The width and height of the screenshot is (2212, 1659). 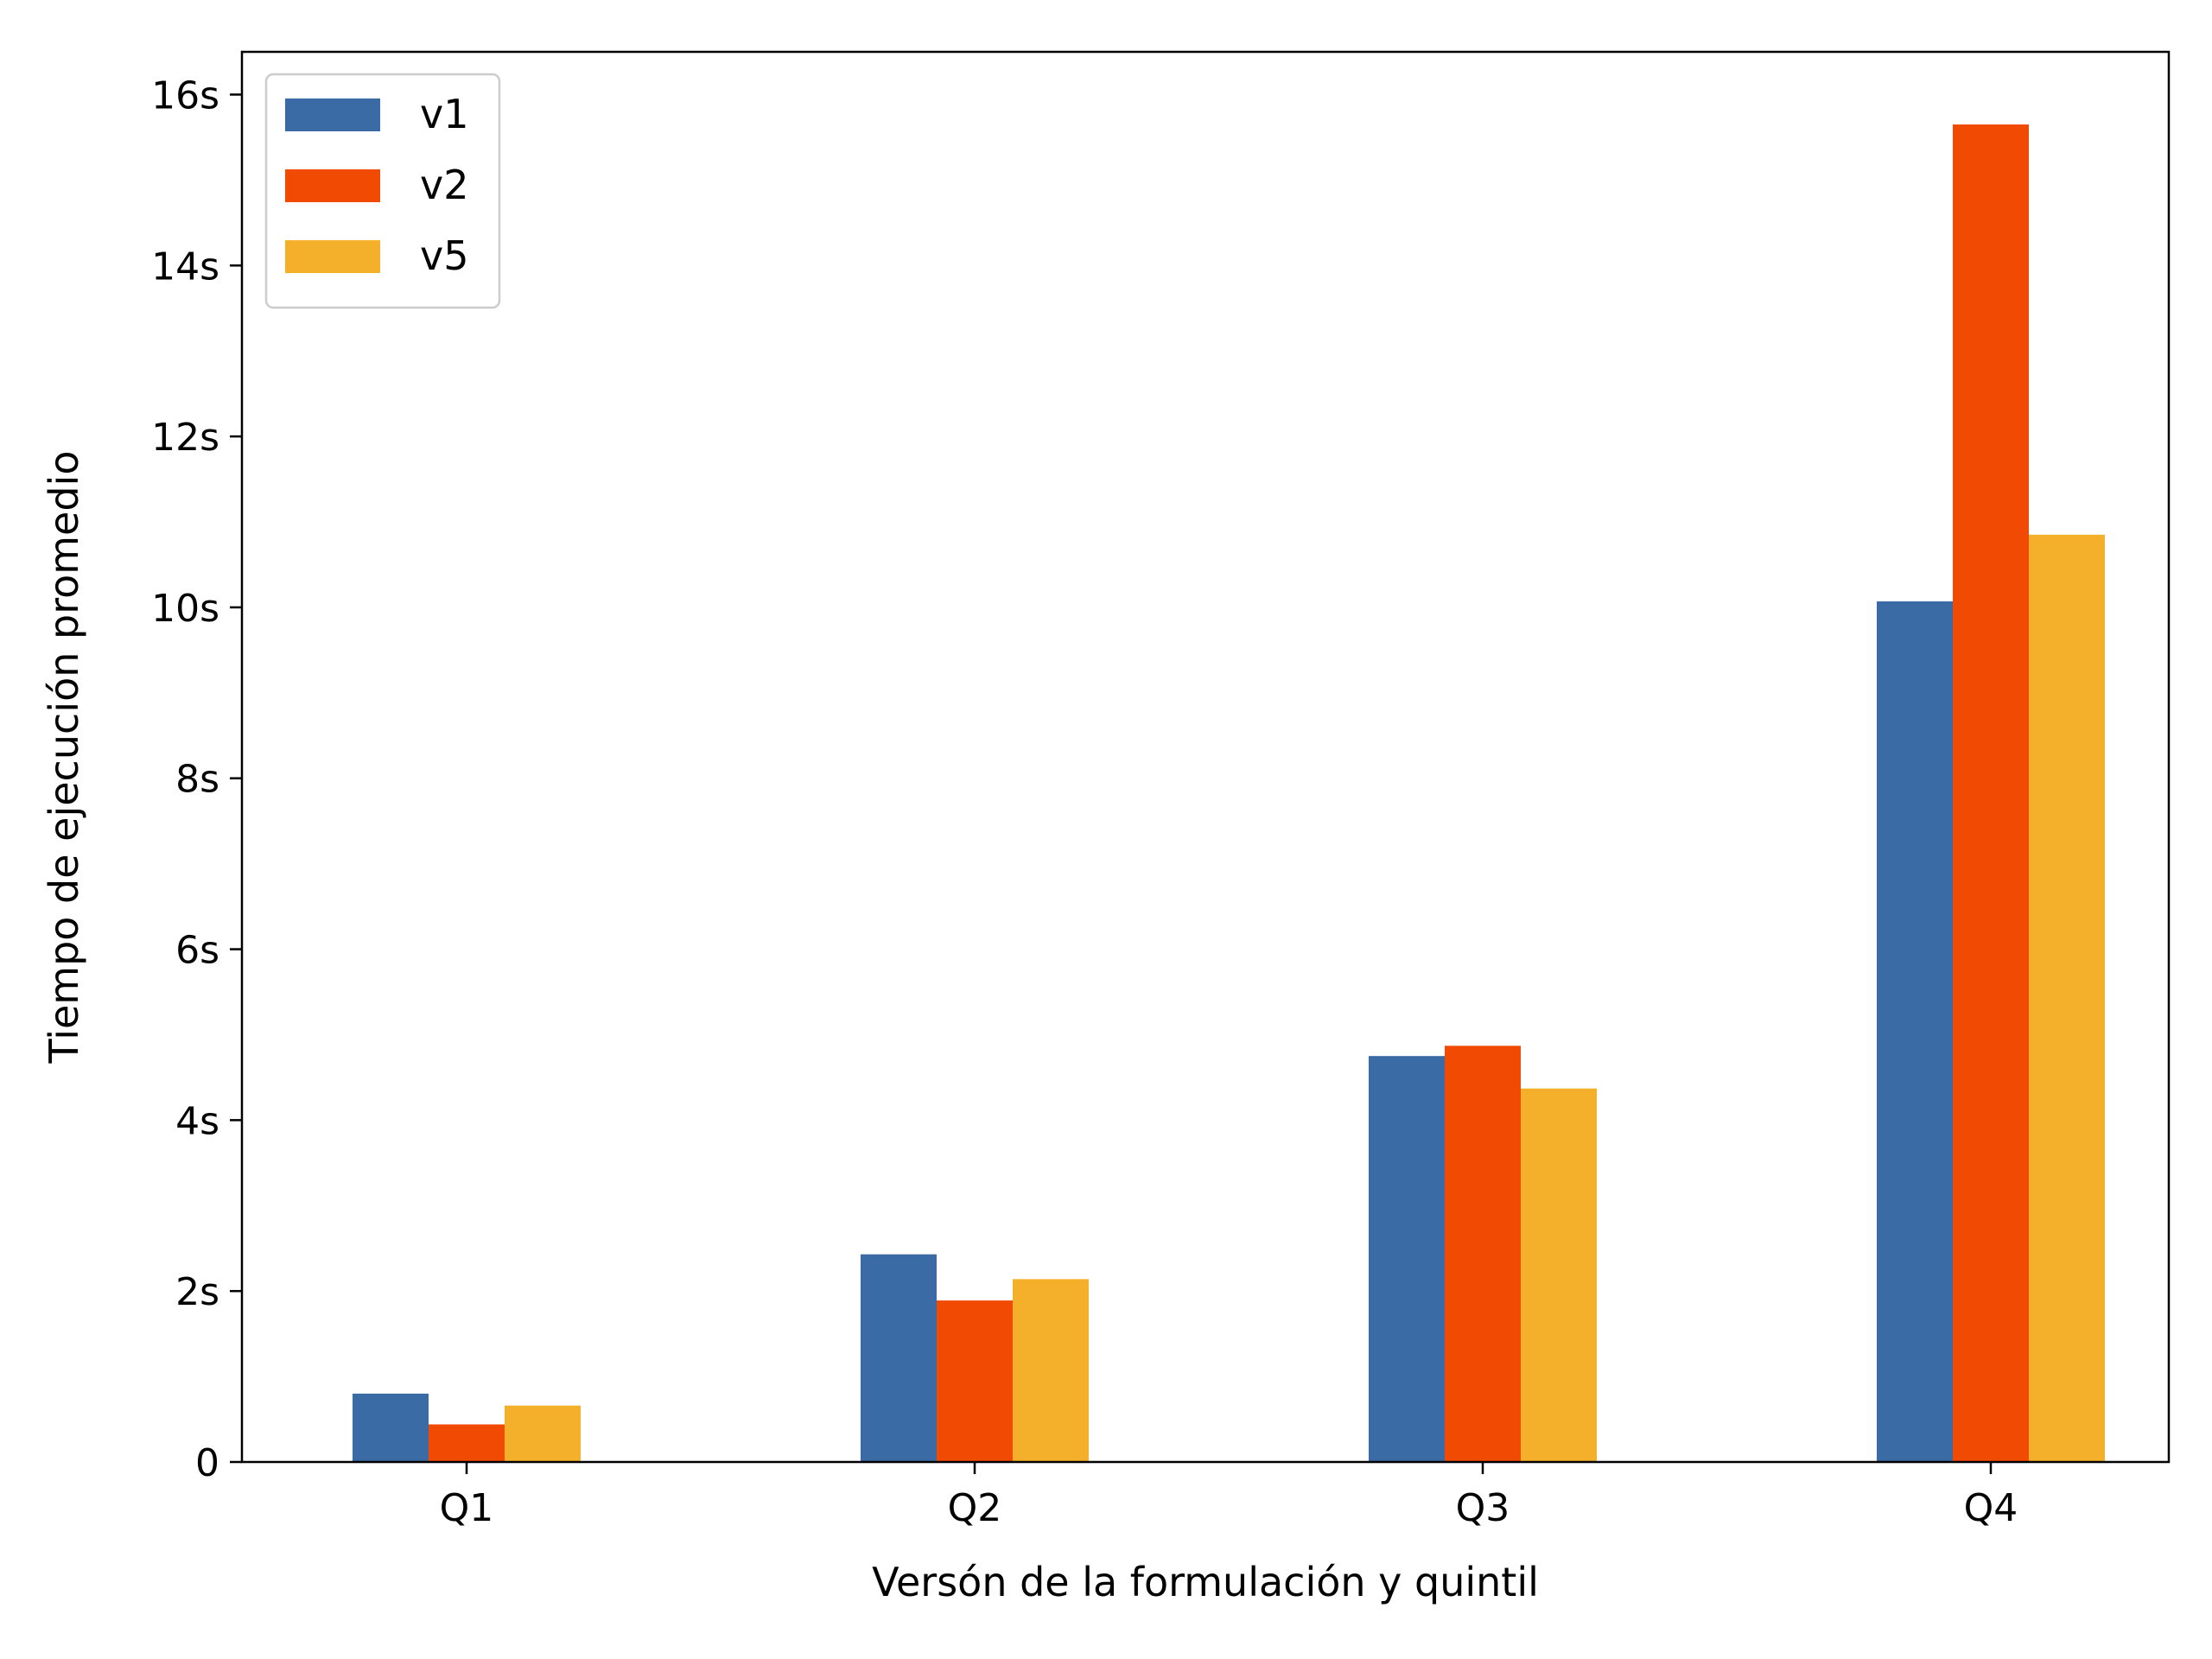 I want to click on y-tick-label: 4s, so click(x=197, y=1121).